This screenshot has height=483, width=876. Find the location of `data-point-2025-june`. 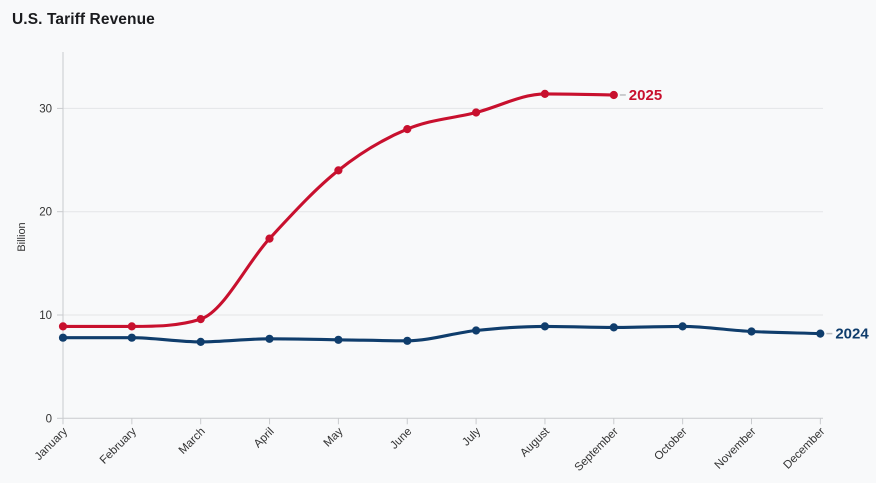

data-point-2025-june is located at coordinates (407, 129).